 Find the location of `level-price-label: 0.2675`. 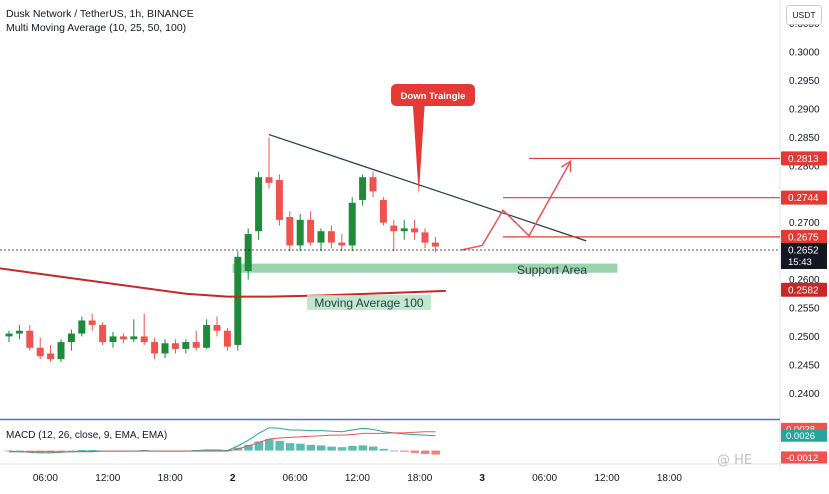

level-price-label: 0.2675 is located at coordinates (803, 237).